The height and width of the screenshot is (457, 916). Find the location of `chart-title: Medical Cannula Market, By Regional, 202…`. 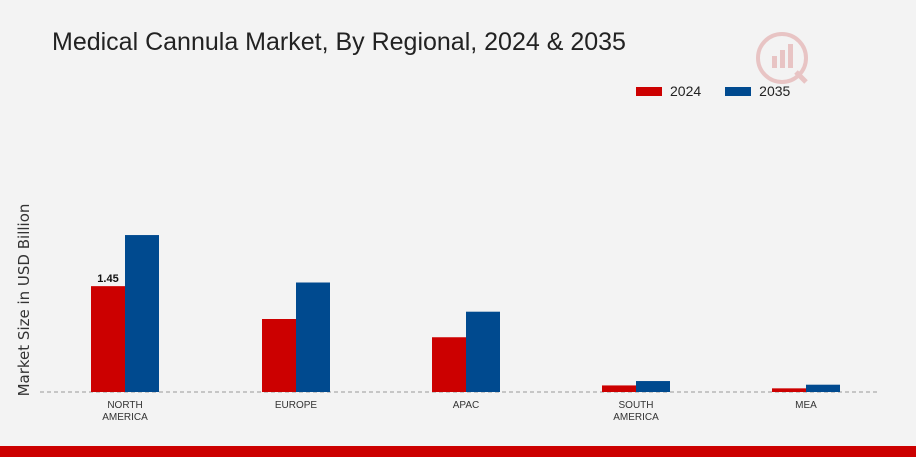

chart-title: Medical Cannula Market, By Regional, 202… is located at coordinates (339, 42).